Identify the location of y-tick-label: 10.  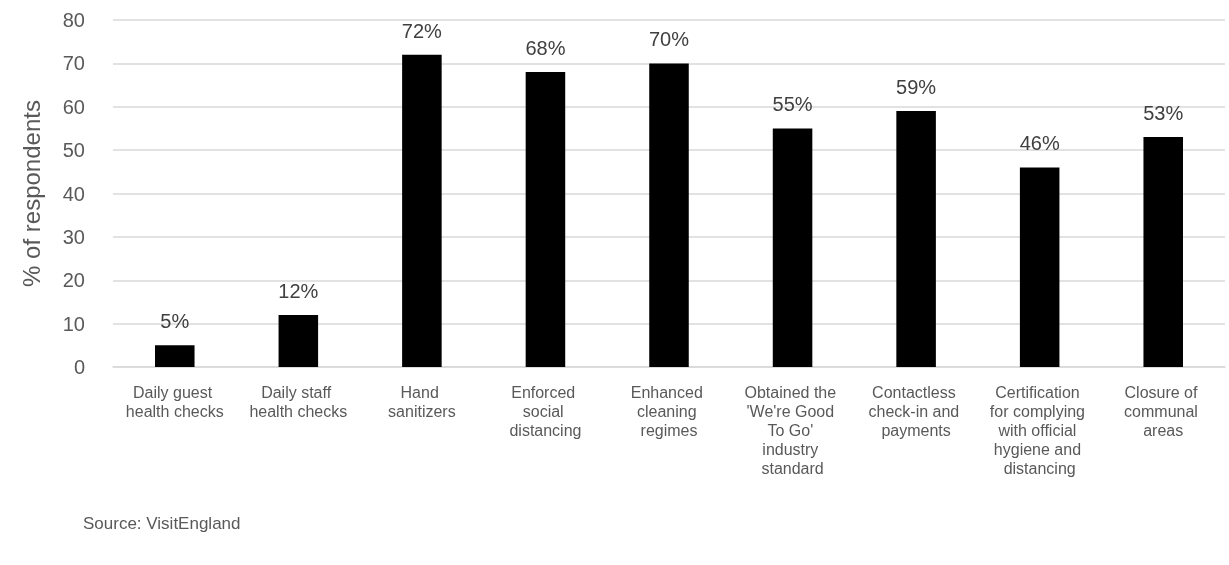
(73, 323).